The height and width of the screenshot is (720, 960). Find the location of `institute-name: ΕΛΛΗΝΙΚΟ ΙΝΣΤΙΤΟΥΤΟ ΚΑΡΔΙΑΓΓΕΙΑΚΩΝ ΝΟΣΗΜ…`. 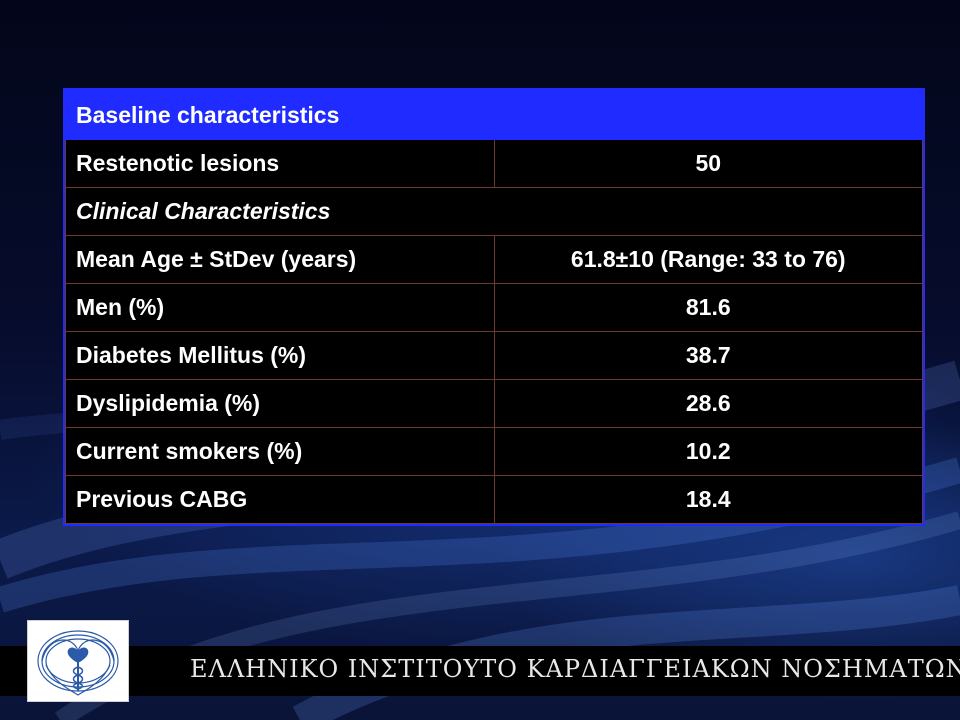

institute-name: ΕΛΛΗΝΙΚΟ ΙΝΣΤΙΤΟΥΤΟ ΚΑΡΔΙΑΓΓΕΙΑΚΩΝ ΝΟΣΗΜ… is located at coordinates (575, 669).